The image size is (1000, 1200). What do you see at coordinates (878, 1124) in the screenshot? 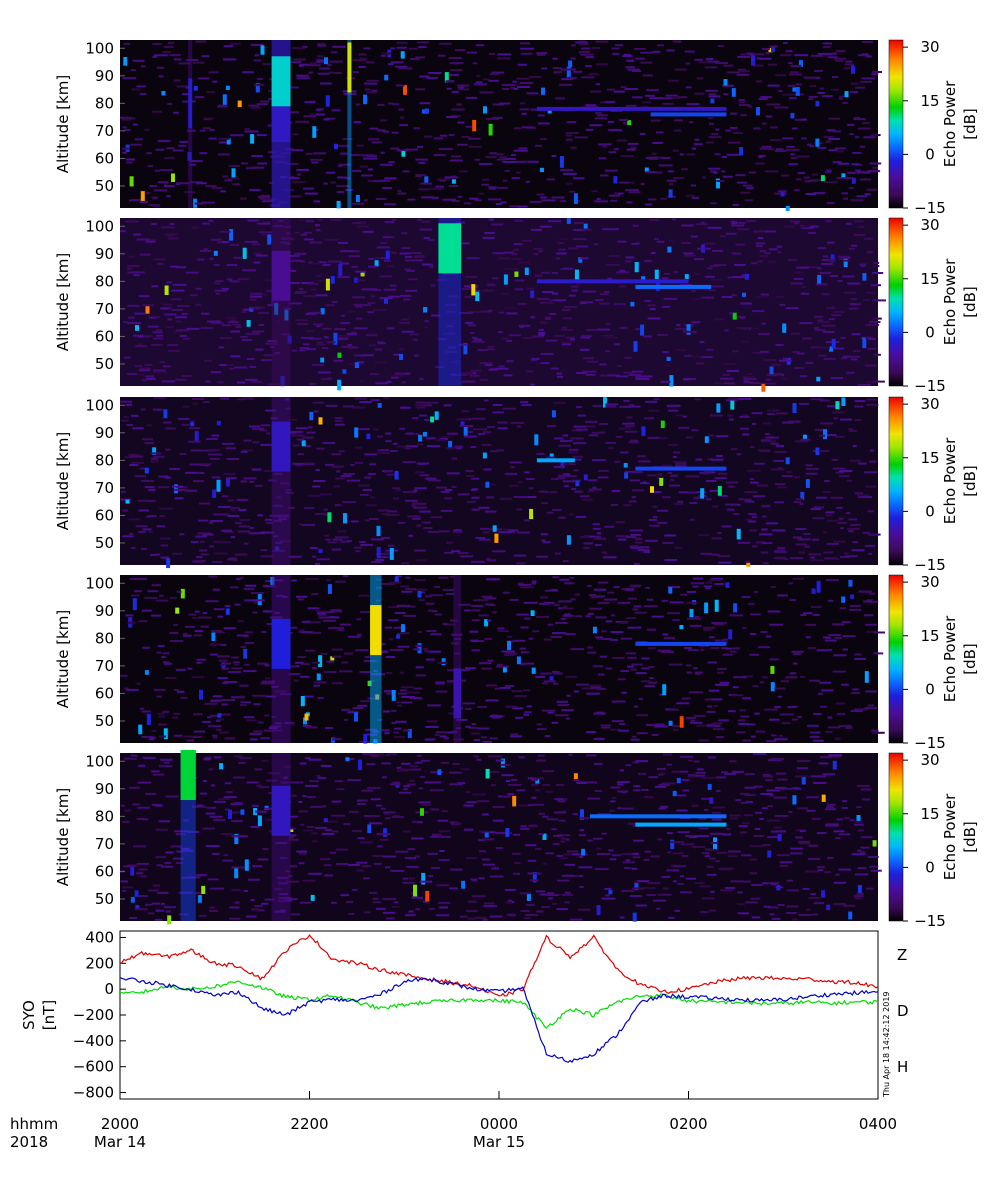
I see `time-tick-label: 0400` at bounding box center [878, 1124].